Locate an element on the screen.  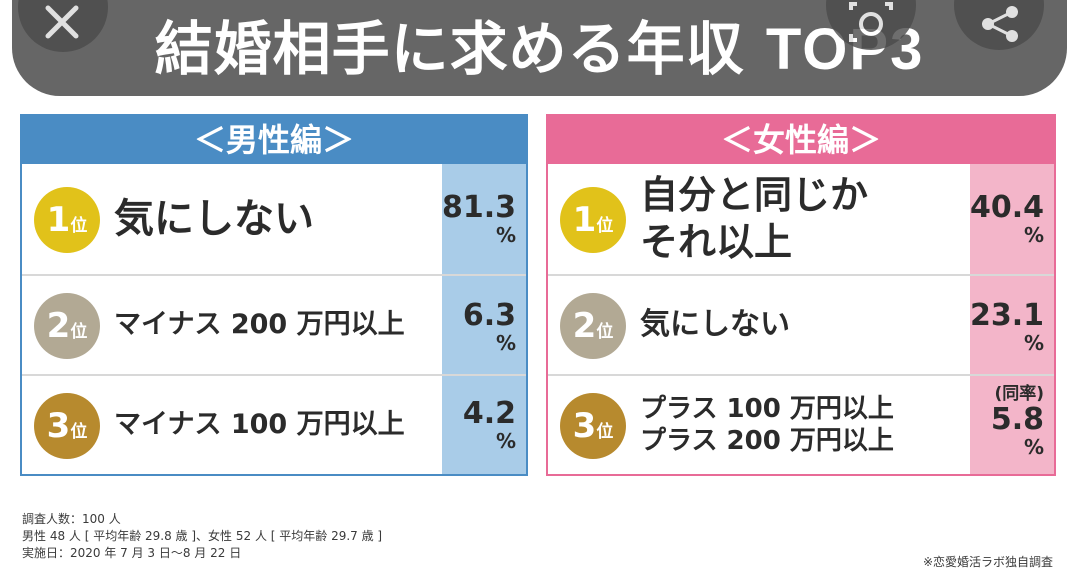
table-row: 2位 気にしない 23.1 % is located at coordinates (801, 326).